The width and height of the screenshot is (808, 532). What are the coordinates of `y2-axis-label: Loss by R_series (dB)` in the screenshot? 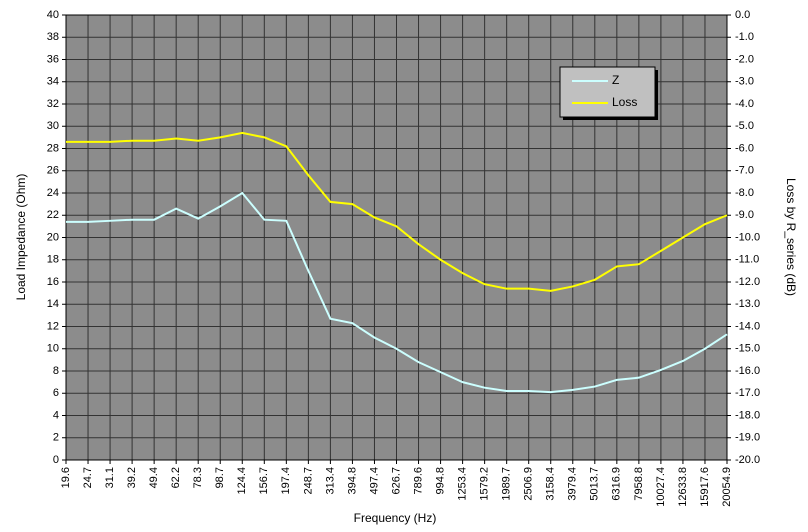 It's located at (791, 237).